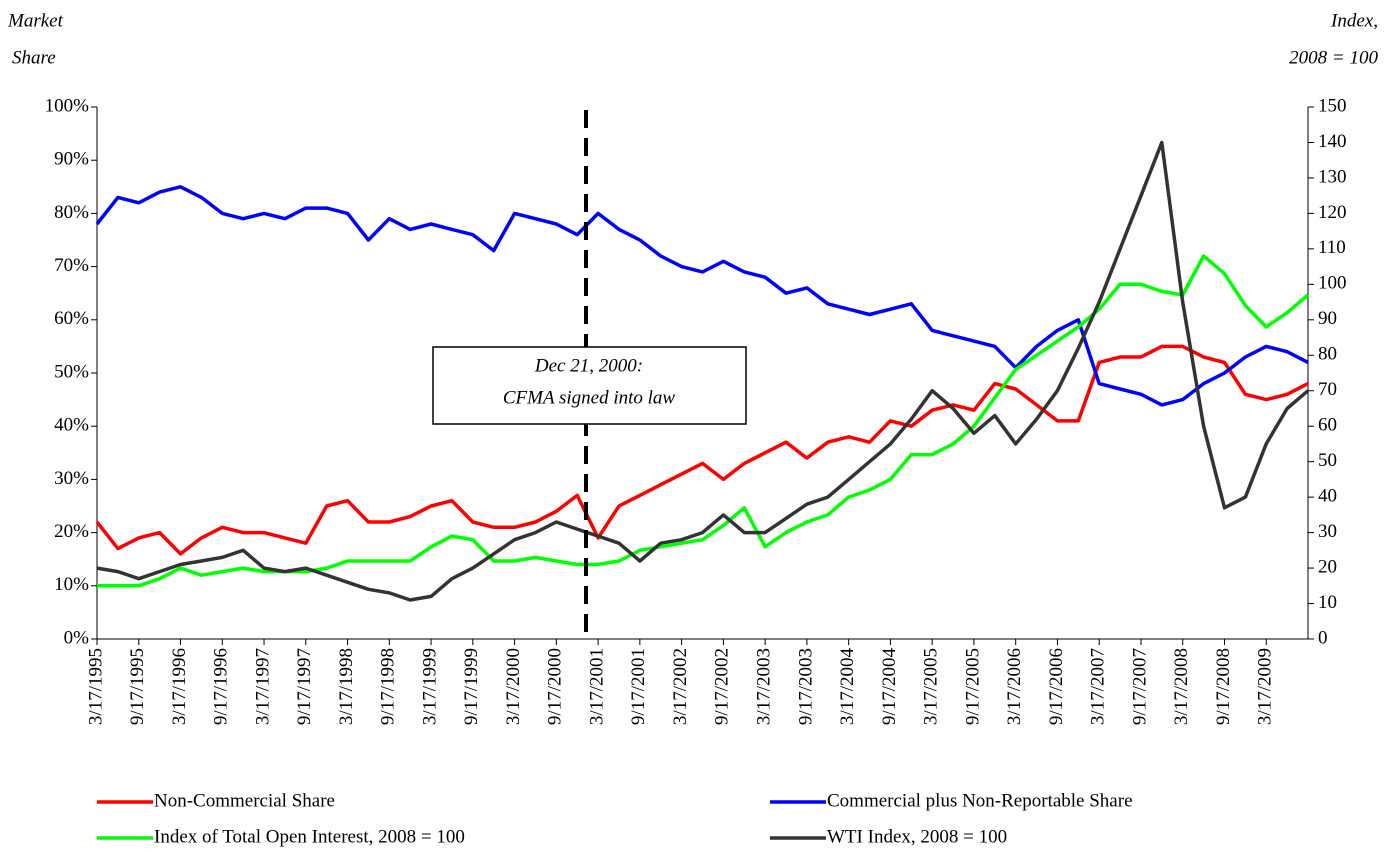 The image size is (1393, 856). What do you see at coordinates (1333, 57) in the screenshot?
I see `y2-axis-label-line: 2008 = 100` at bounding box center [1333, 57].